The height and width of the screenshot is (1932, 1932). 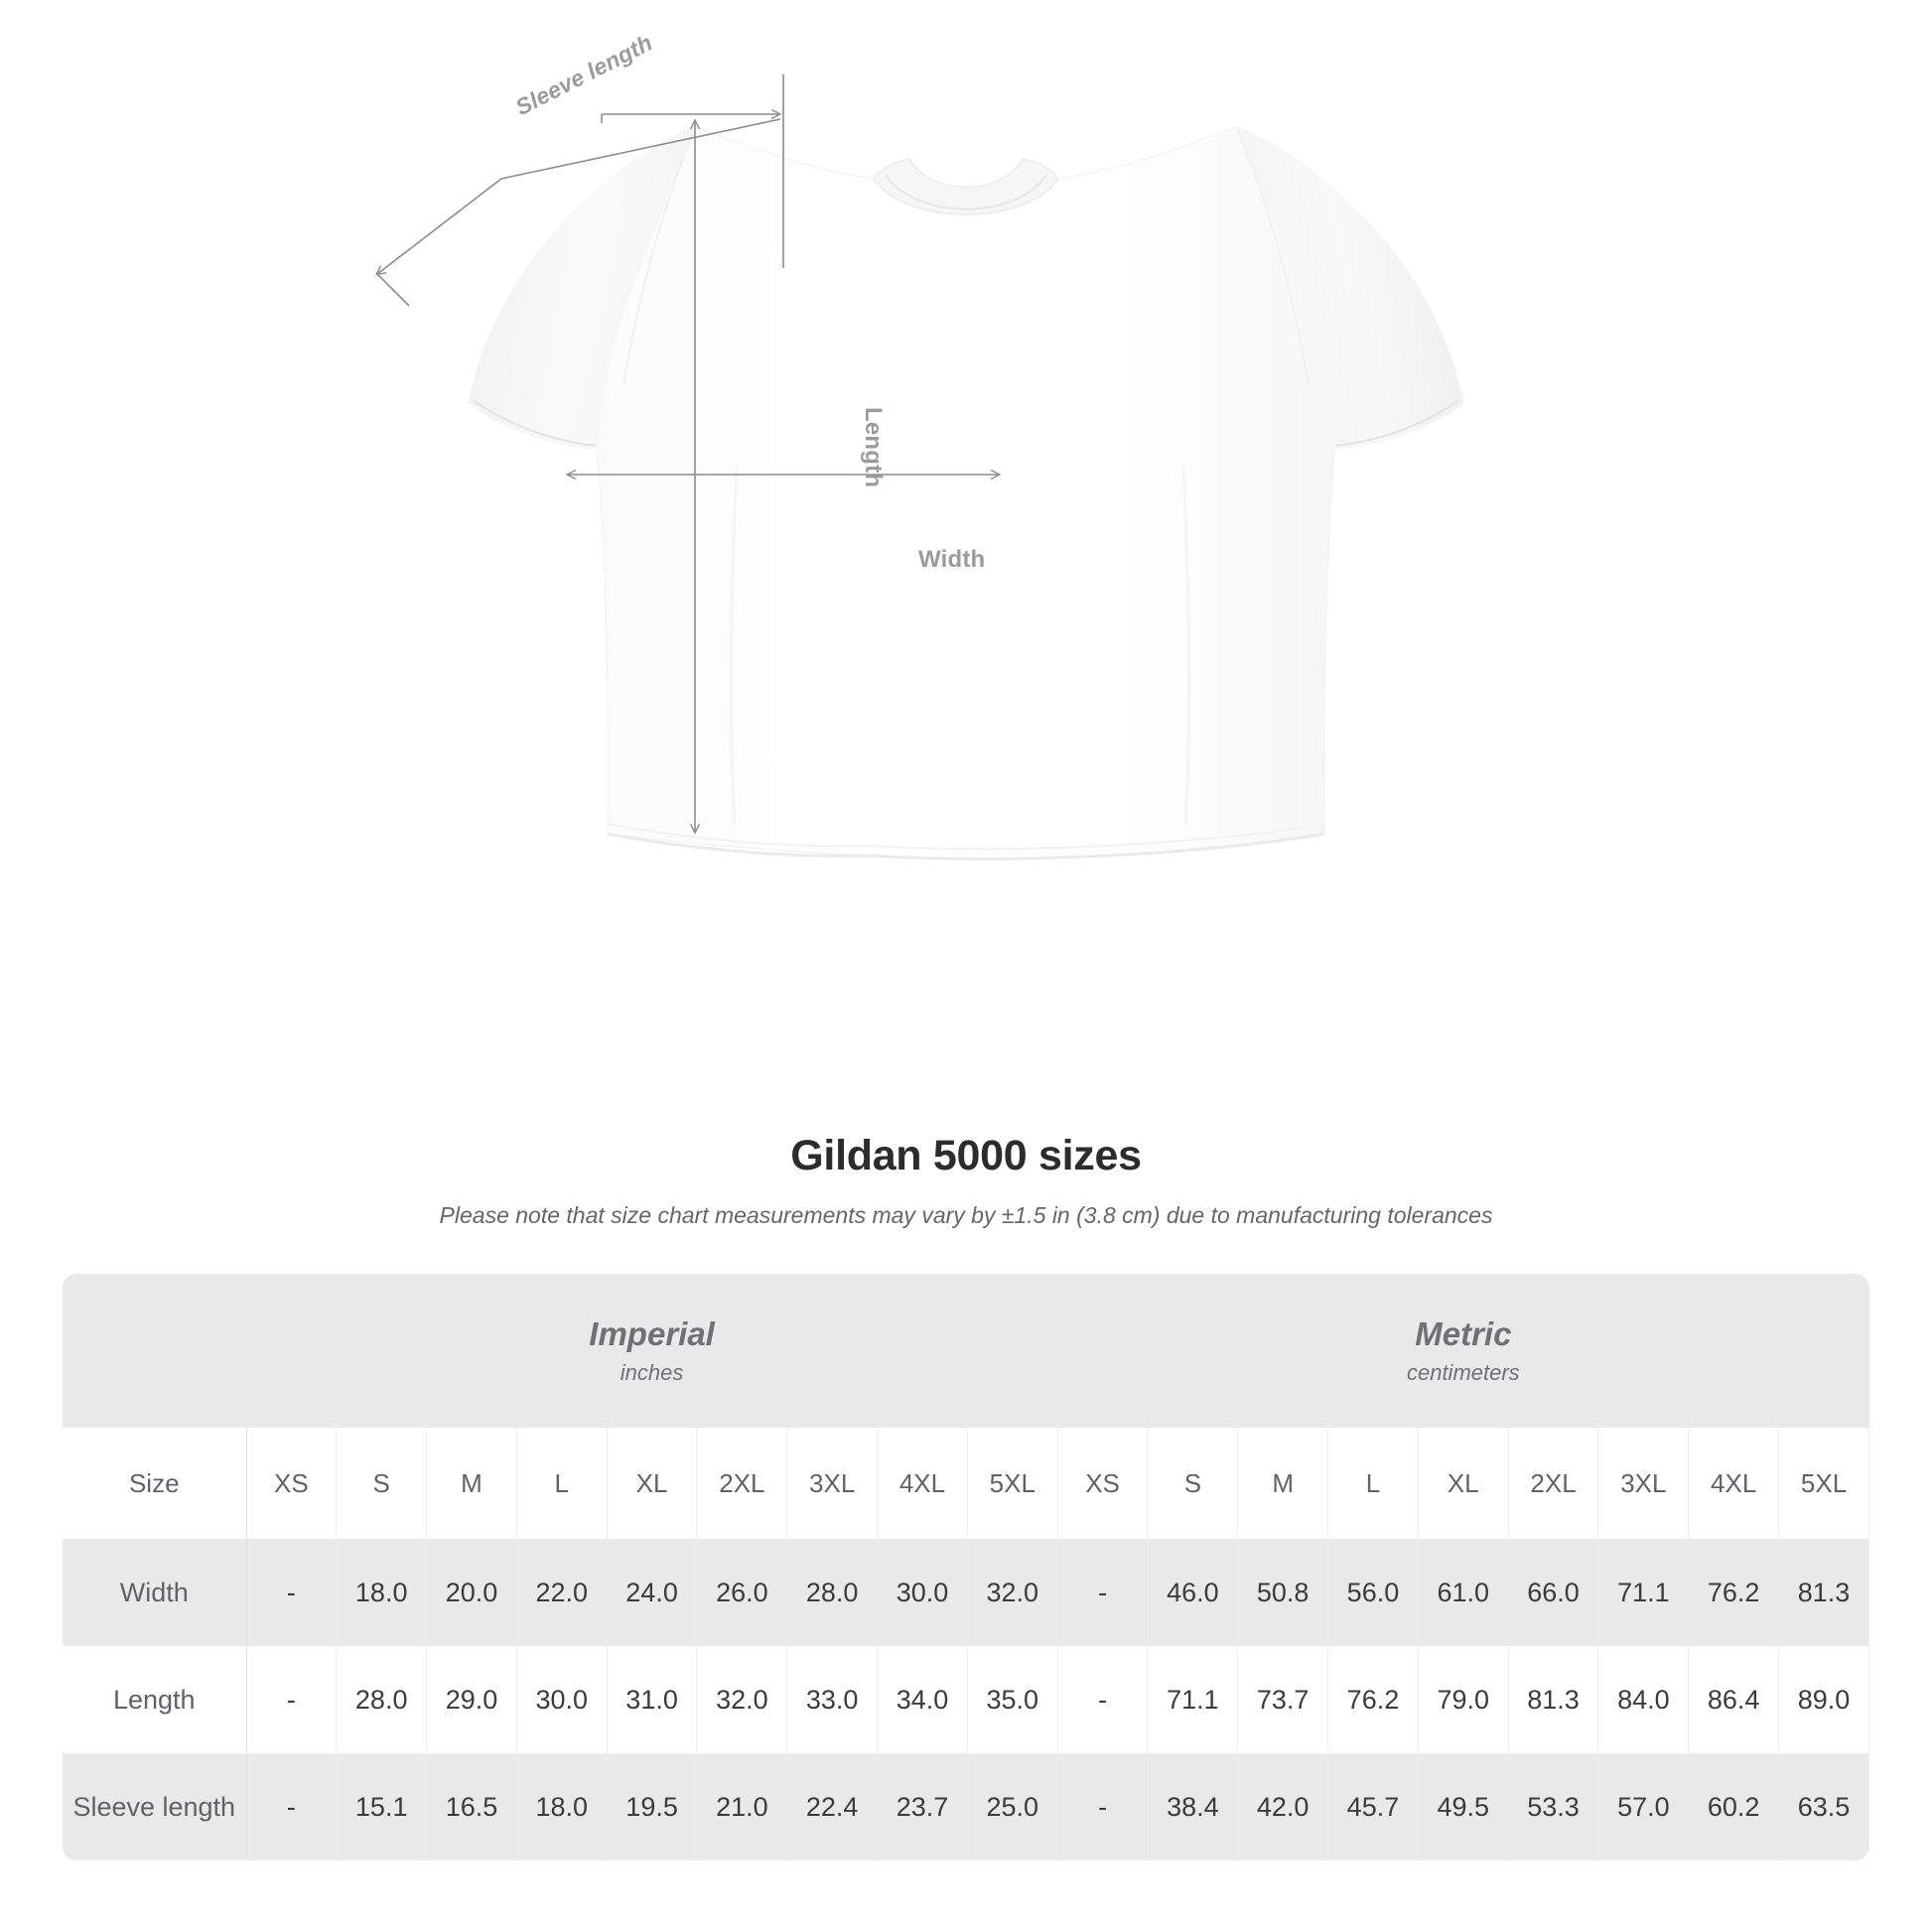 I want to click on size-header-metric-4xl: 4XL, so click(x=1734, y=1483).